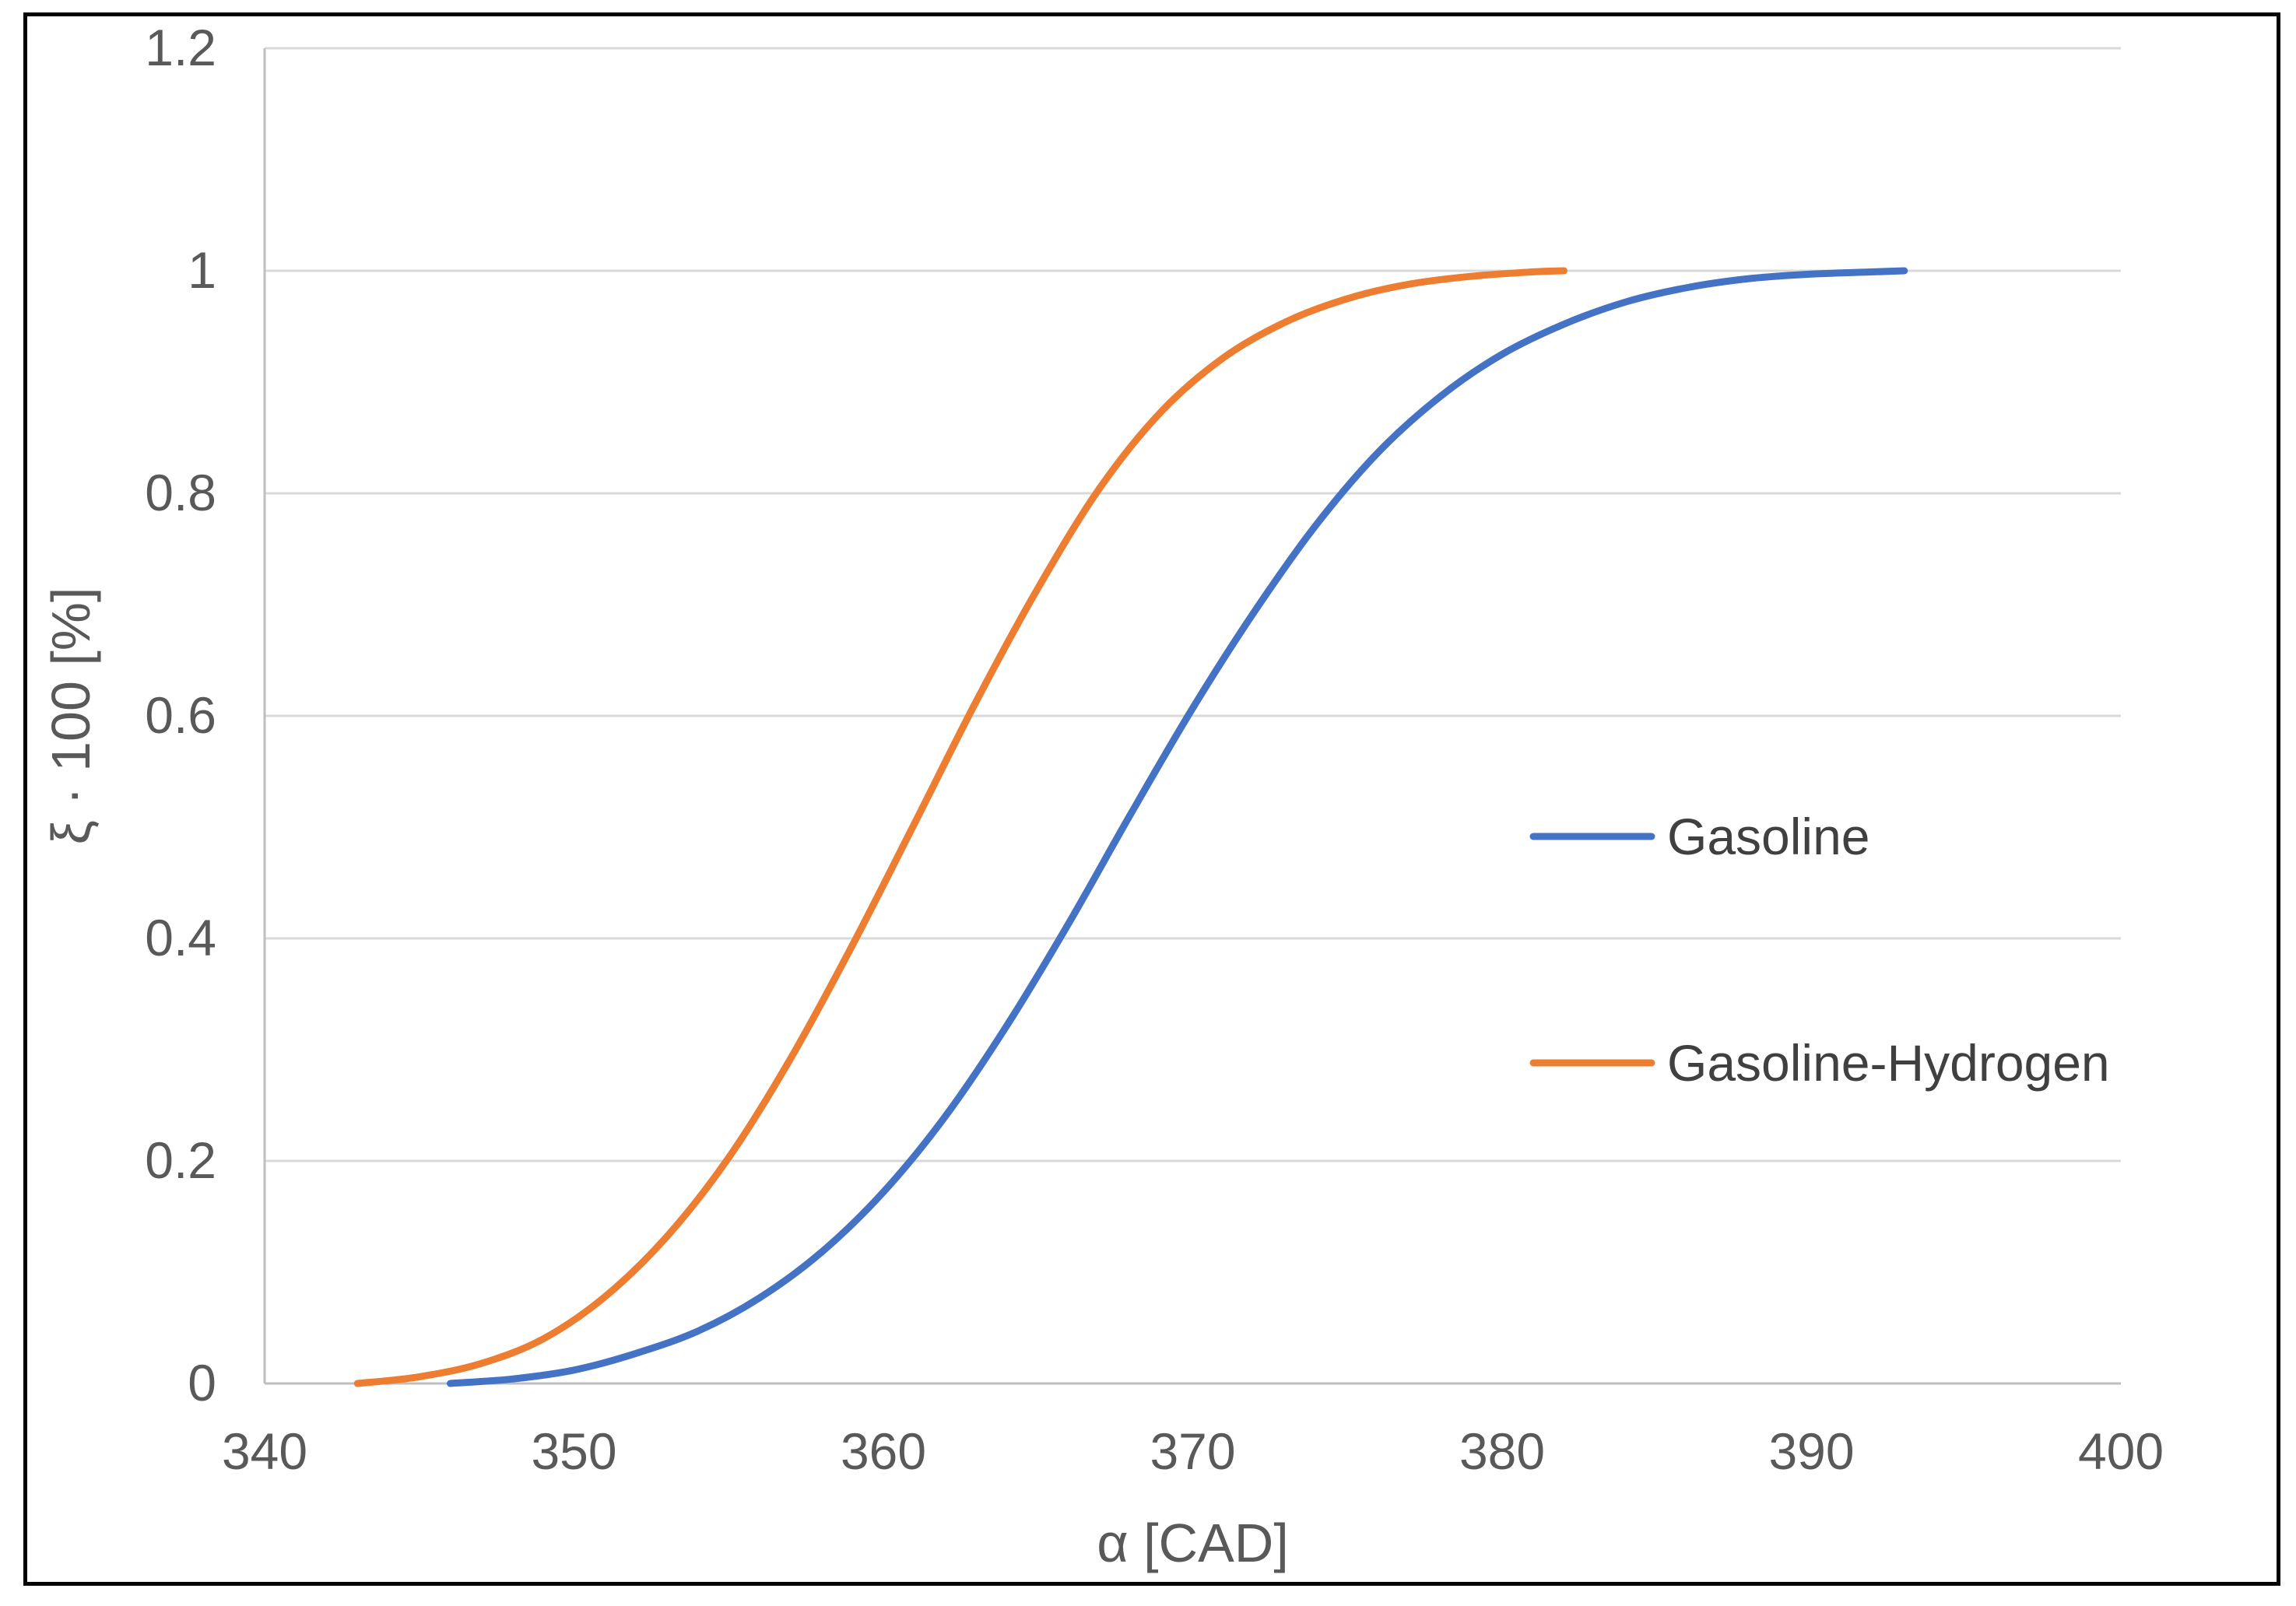 The width and height of the screenshot is (2296, 1606). What do you see at coordinates (180, 1160) in the screenshot?
I see `y-tick-label: 0.2` at bounding box center [180, 1160].